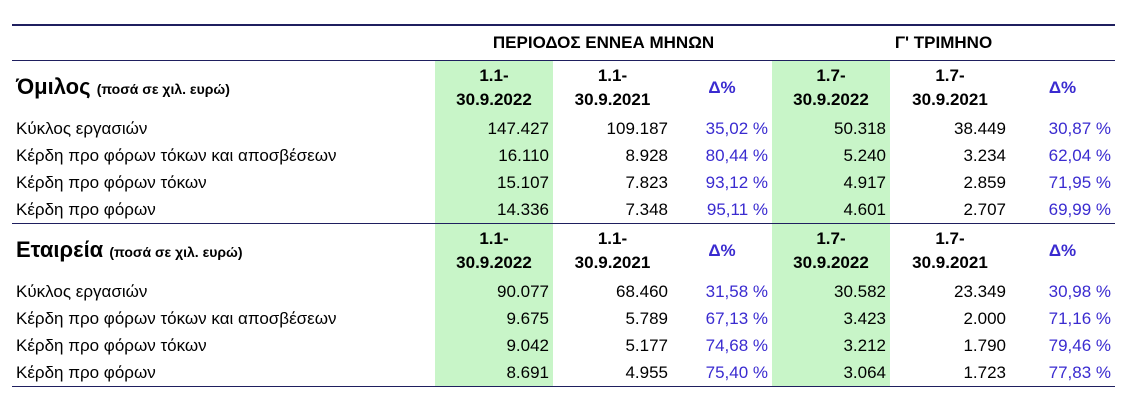  I want to click on cell-value: 16.110, so click(494, 155).